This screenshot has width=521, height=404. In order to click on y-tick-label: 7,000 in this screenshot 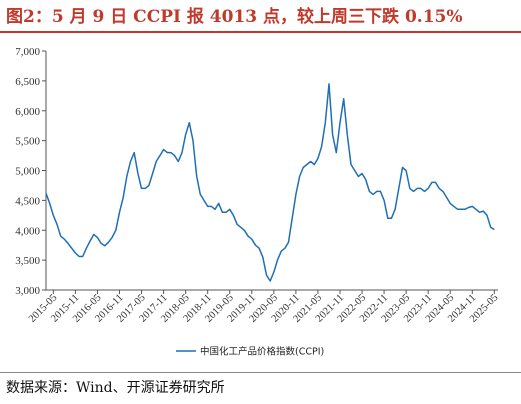, I will do `click(27, 52)`.